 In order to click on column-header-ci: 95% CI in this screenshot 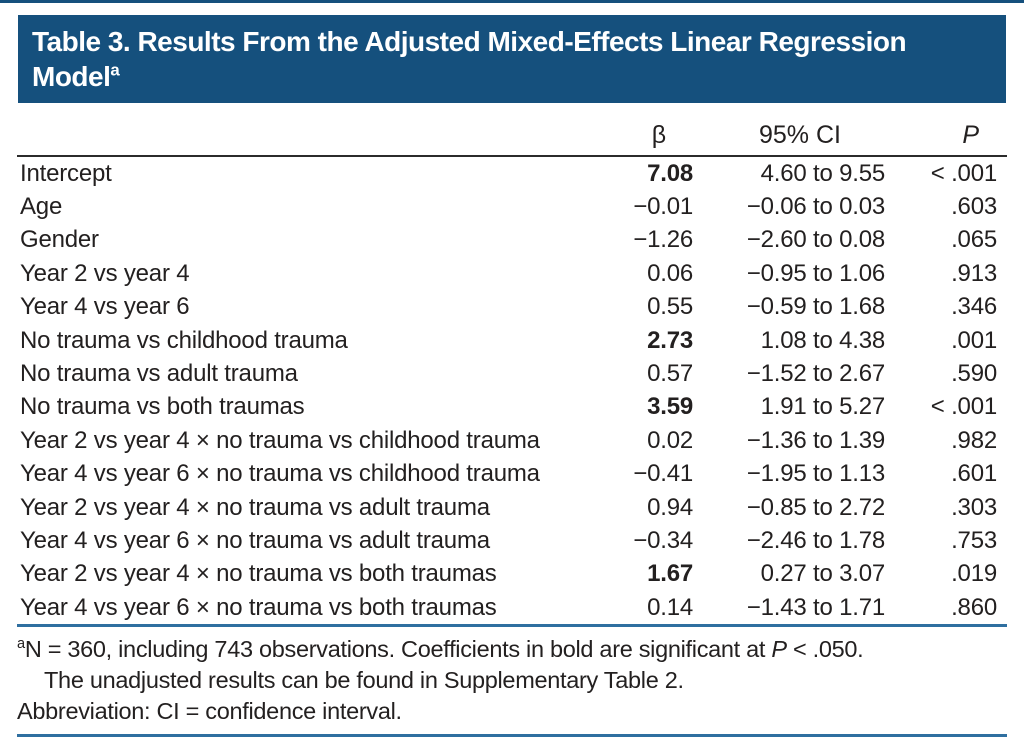, I will do `click(789, 133)`.